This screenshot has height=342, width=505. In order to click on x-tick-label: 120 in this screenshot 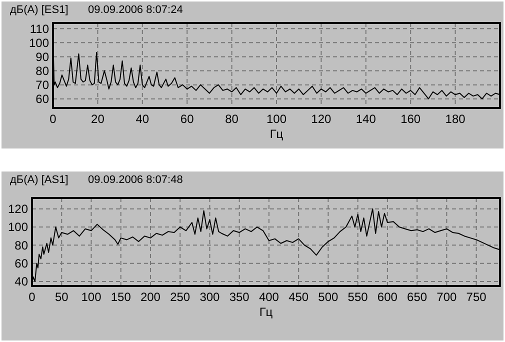, I will do `click(321, 119)`.